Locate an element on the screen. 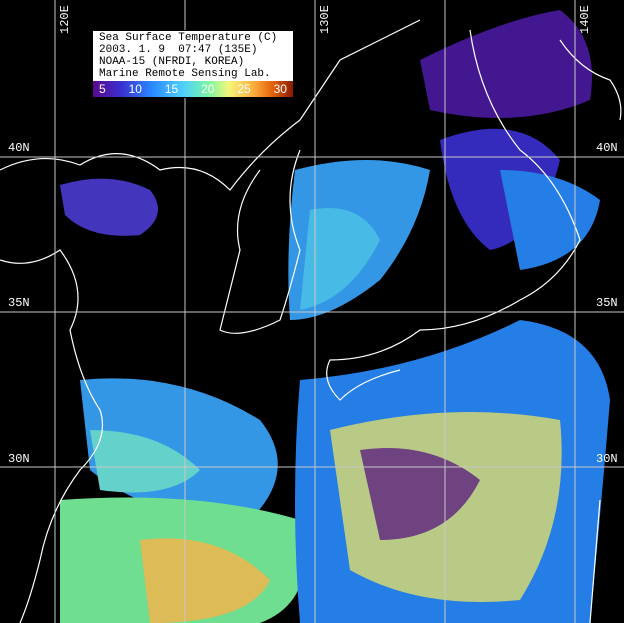 Image resolution: width=624 pixels, height=623 pixels. legend-title: Sea Surface Temperature (C) is located at coordinates (188, 38).